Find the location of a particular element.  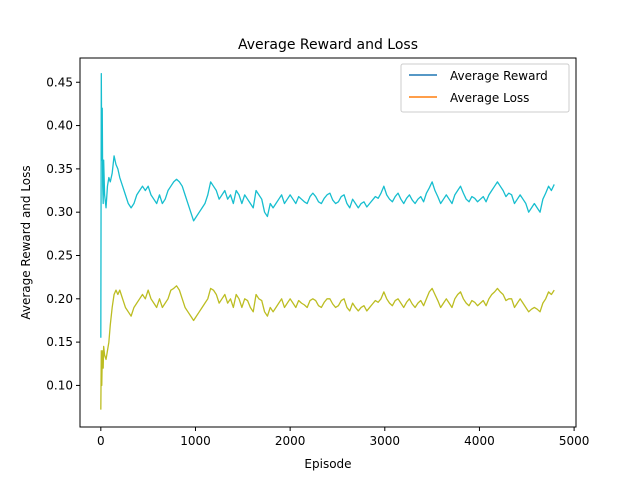

y-axis-label: Average Reward and Loss is located at coordinates (26, 242).